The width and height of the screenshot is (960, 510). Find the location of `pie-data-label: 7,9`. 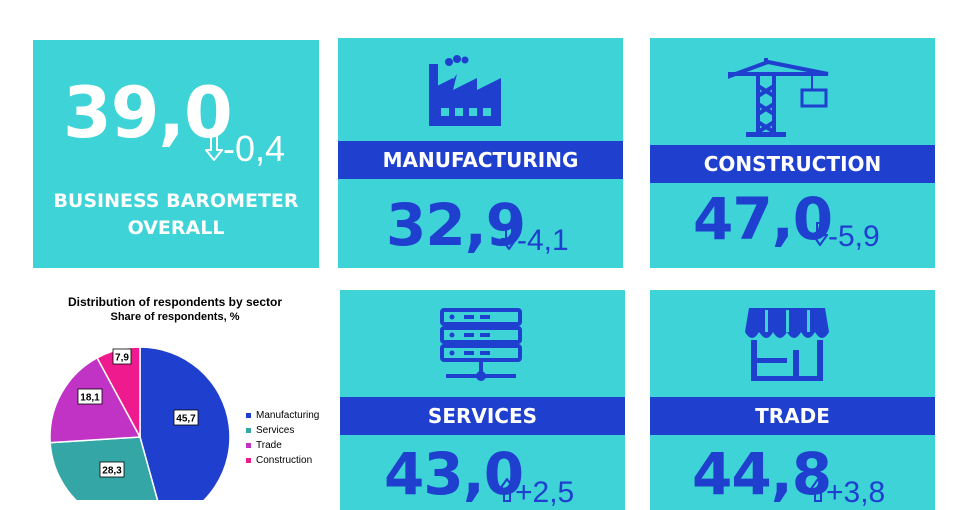

pie-data-label: 7,9 is located at coordinates (122, 356).